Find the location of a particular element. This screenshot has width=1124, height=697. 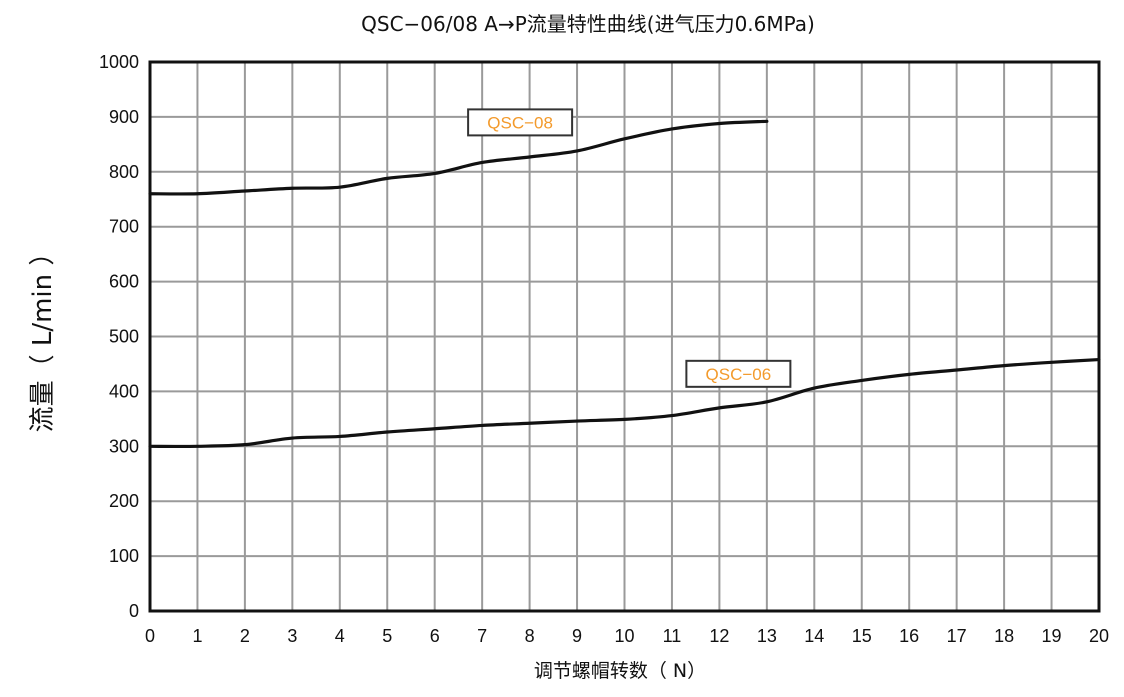

series-label: QSC−08 is located at coordinates (520, 122).